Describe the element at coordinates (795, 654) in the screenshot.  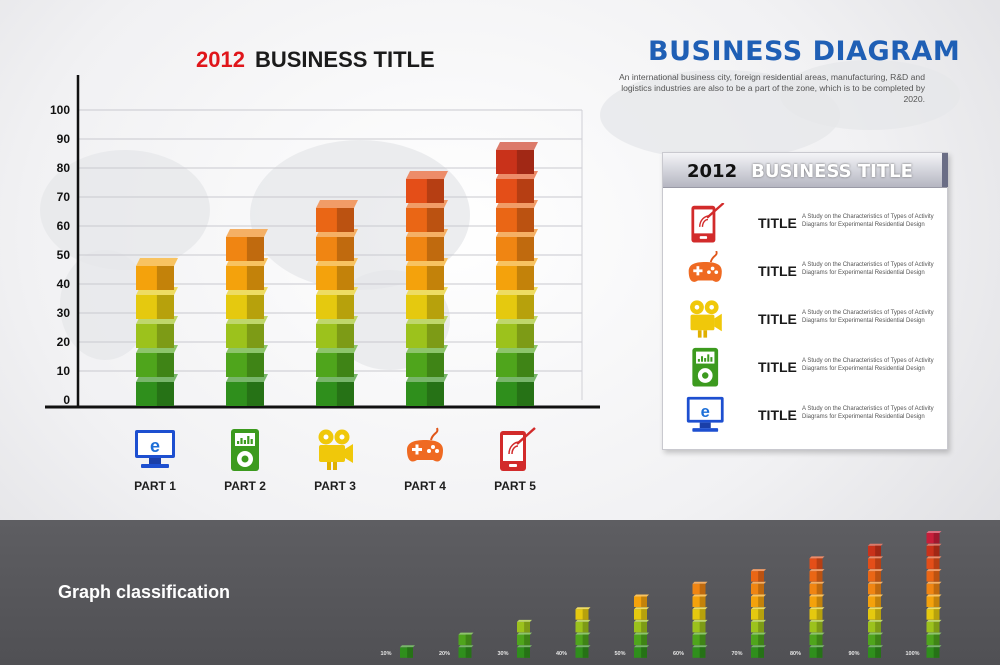
I see `classification-label: 80%` at that location.